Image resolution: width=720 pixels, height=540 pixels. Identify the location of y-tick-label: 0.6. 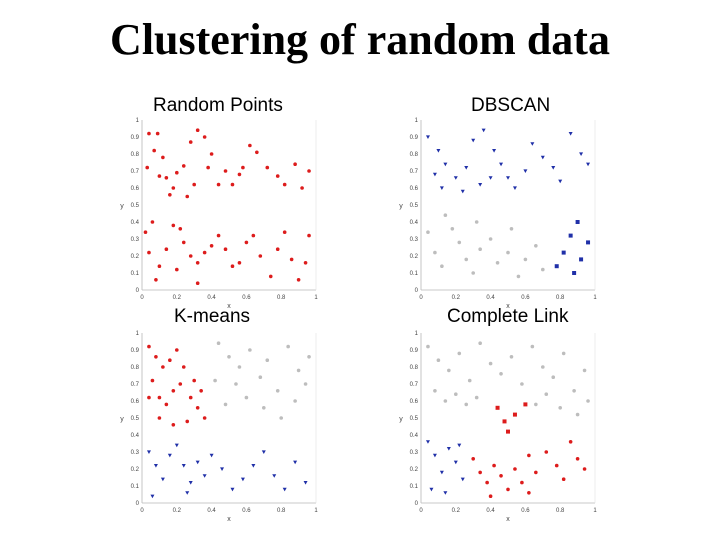
(414, 402).